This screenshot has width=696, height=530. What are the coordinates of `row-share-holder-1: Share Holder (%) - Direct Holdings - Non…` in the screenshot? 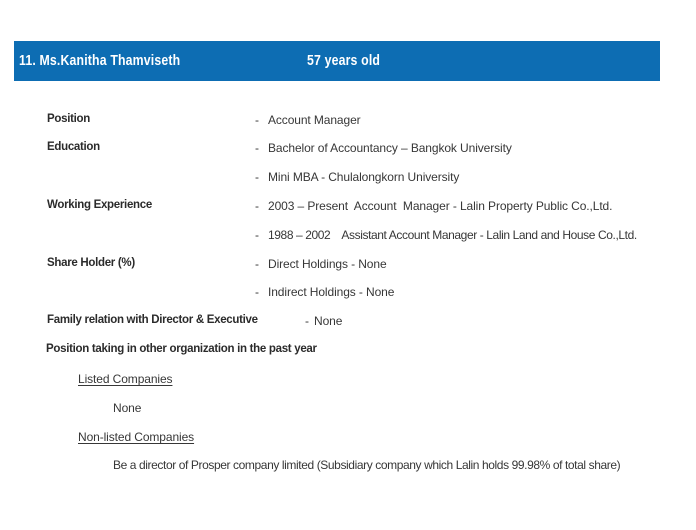 It's located at (348, 265).